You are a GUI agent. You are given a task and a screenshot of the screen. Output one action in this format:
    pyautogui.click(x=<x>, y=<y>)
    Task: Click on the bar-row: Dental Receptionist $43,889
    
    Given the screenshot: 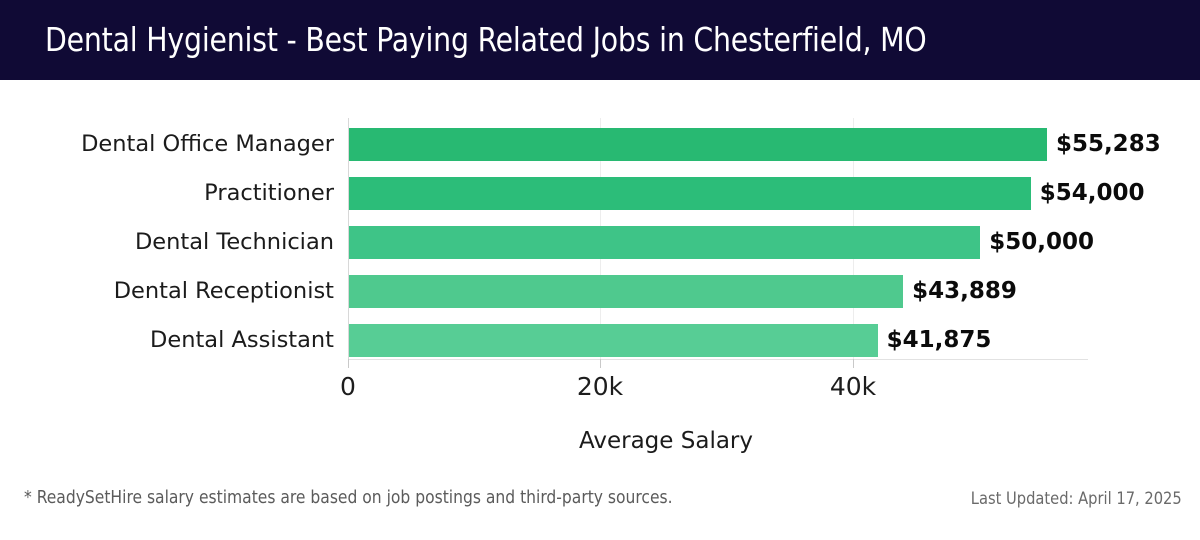 What is the action you would take?
    pyautogui.click(x=600, y=291)
    